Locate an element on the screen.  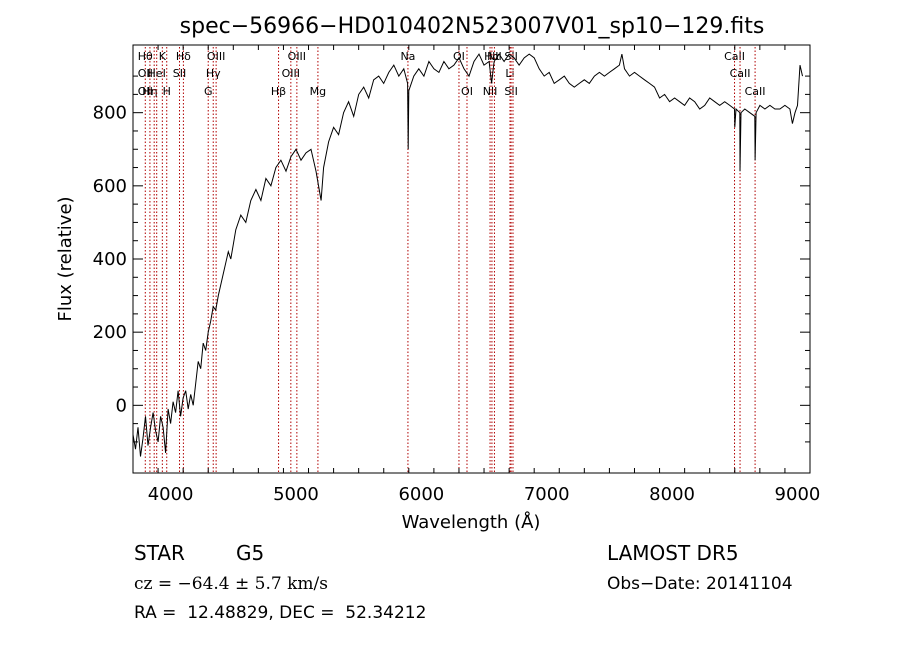
x-tick-label: 9000 is located at coordinates (798, 494).